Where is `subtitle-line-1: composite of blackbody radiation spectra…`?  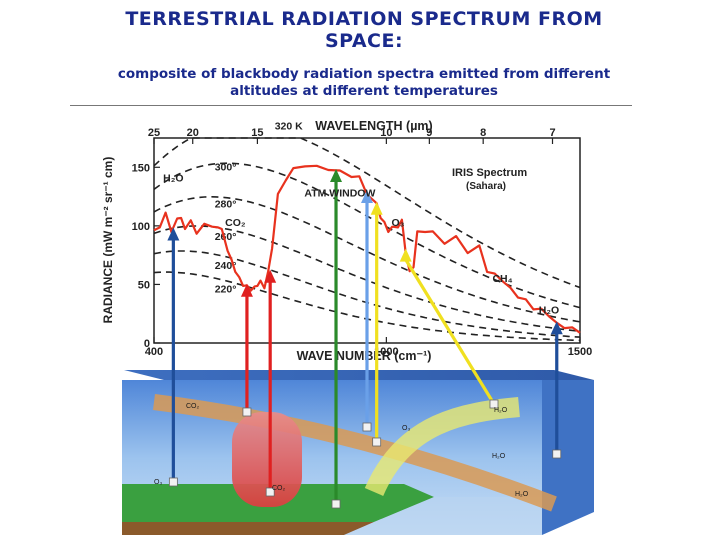 subtitle-line-1: composite of blackbody radiation spectra… is located at coordinates (364, 74).